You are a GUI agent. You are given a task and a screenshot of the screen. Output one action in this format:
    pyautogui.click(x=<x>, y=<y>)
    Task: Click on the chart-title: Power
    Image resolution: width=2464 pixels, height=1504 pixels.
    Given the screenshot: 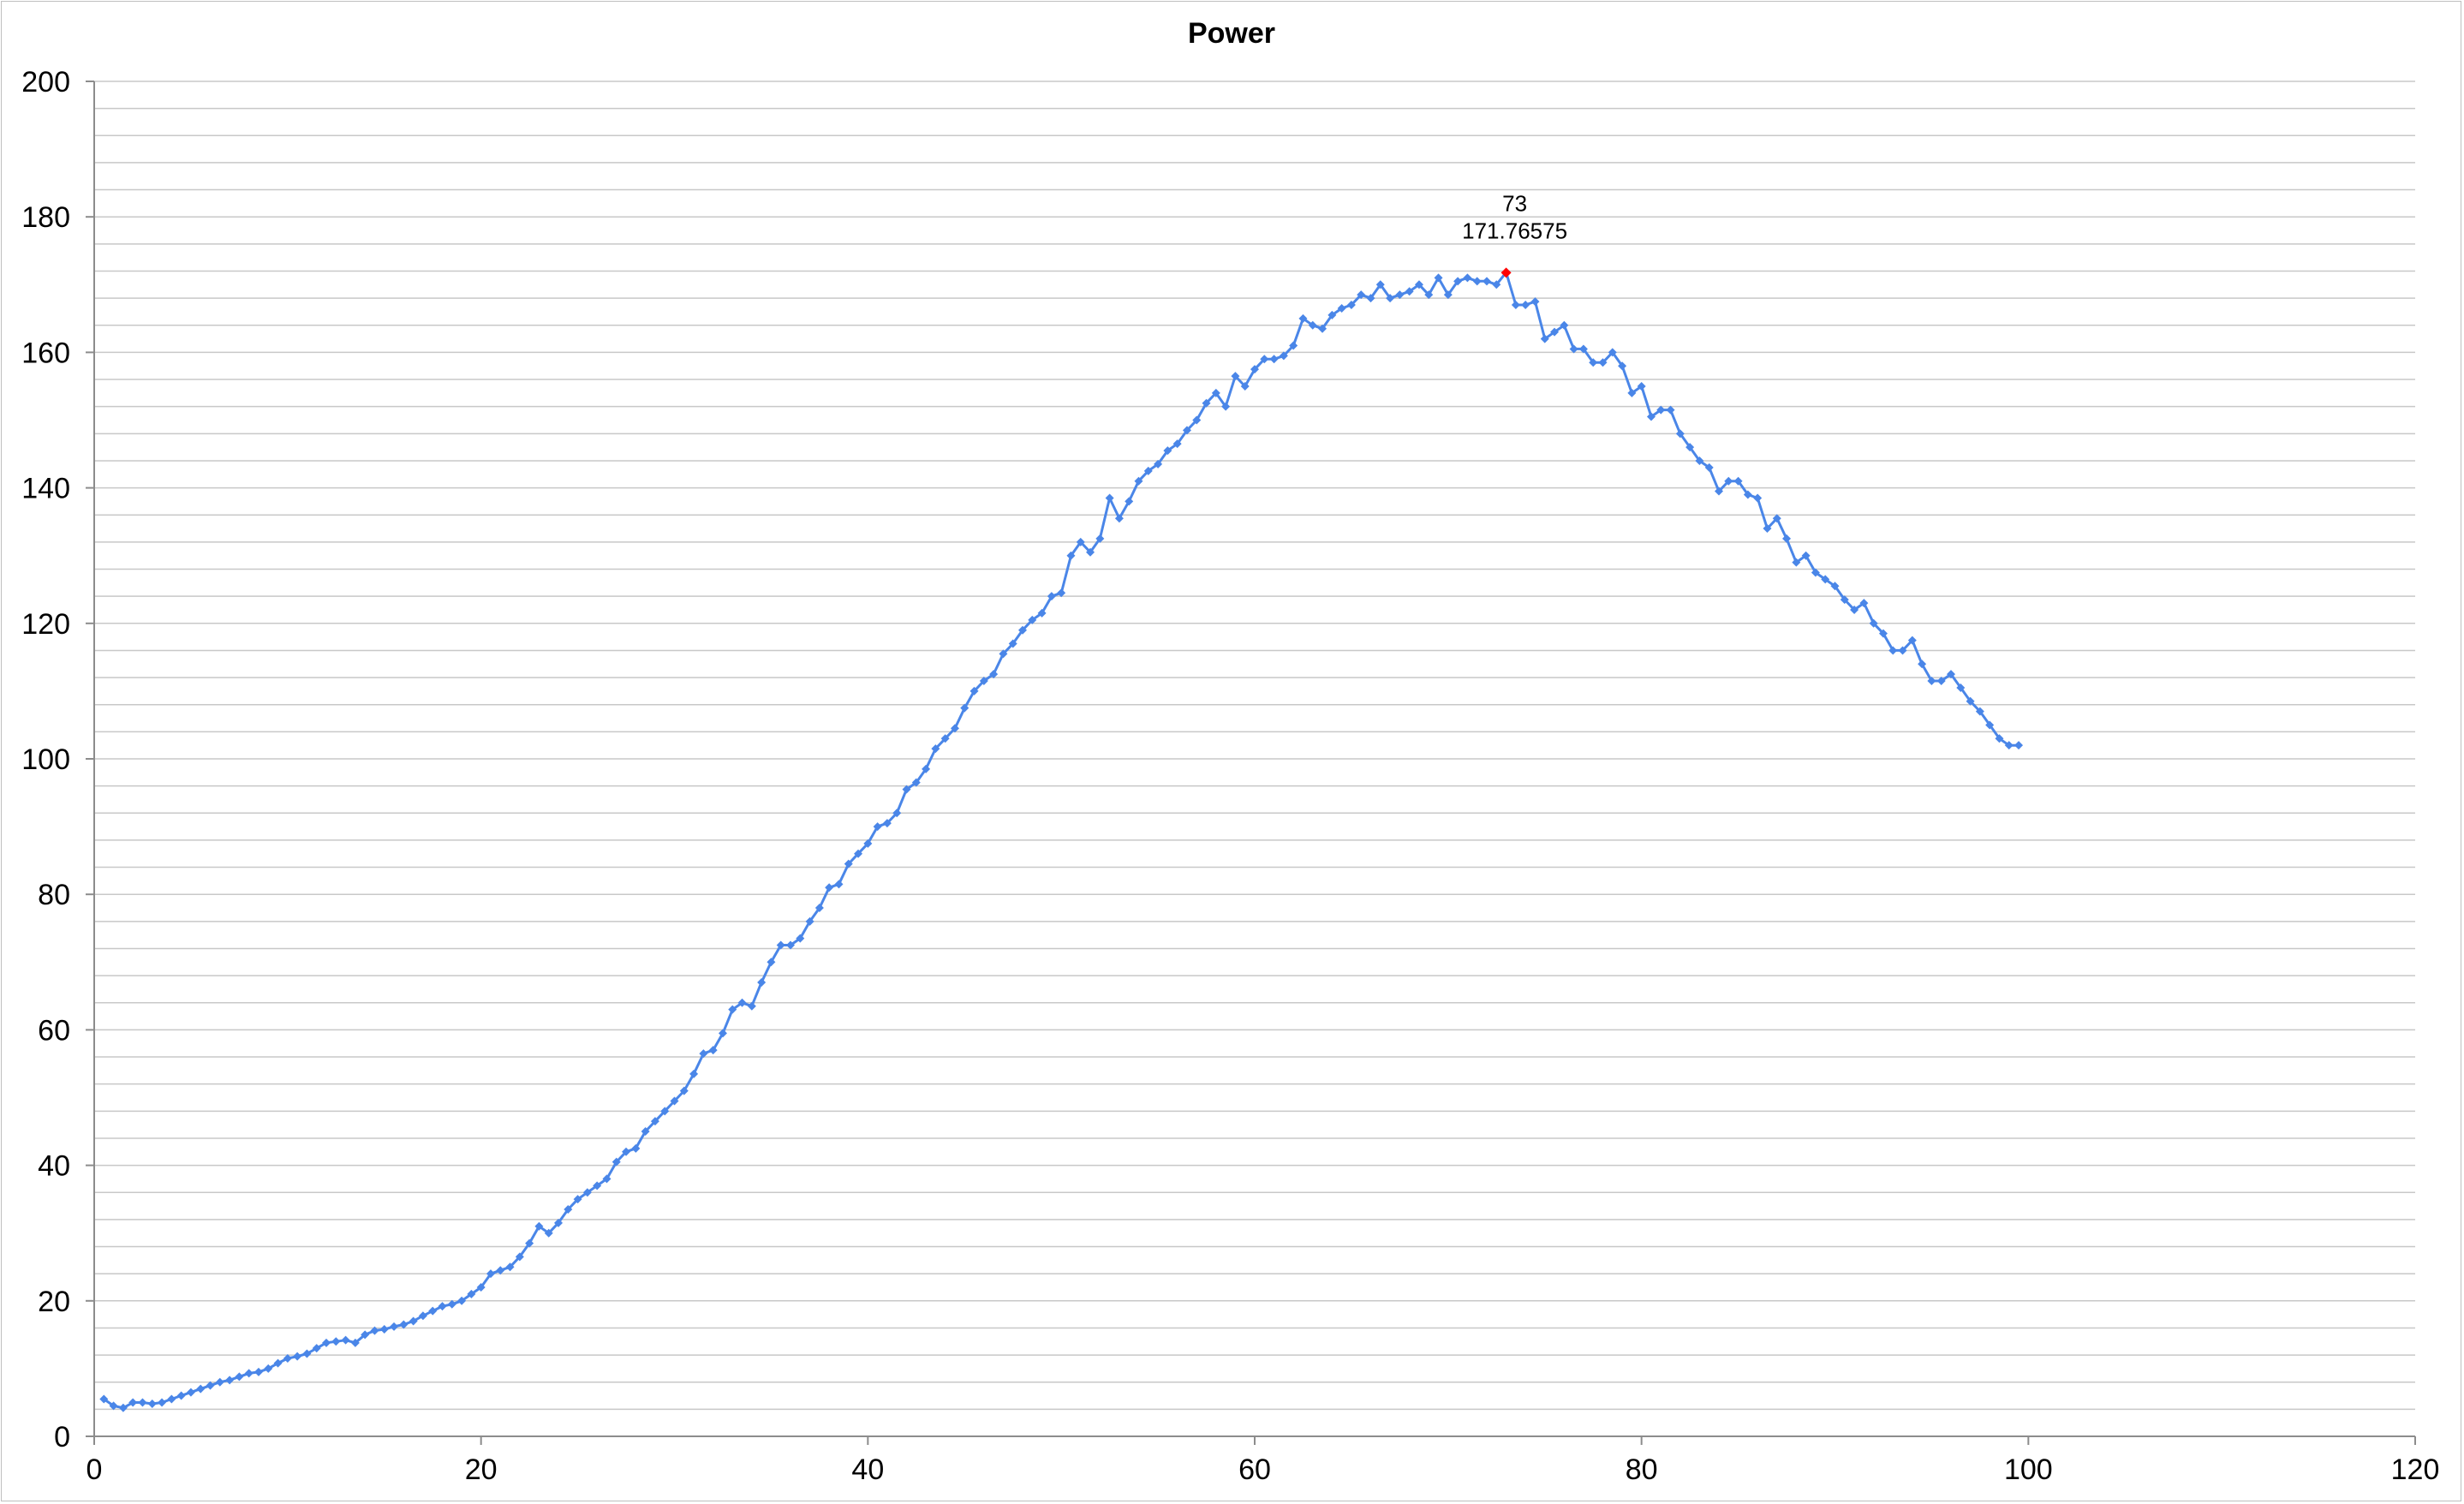 What is the action you would take?
    pyautogui.click(x=1231, y=33)
    